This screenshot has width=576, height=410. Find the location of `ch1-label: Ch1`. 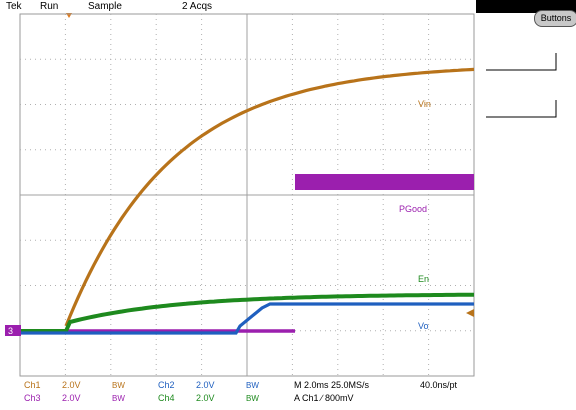

ch1-label: Ch1 is located at coordinates (32, 385).